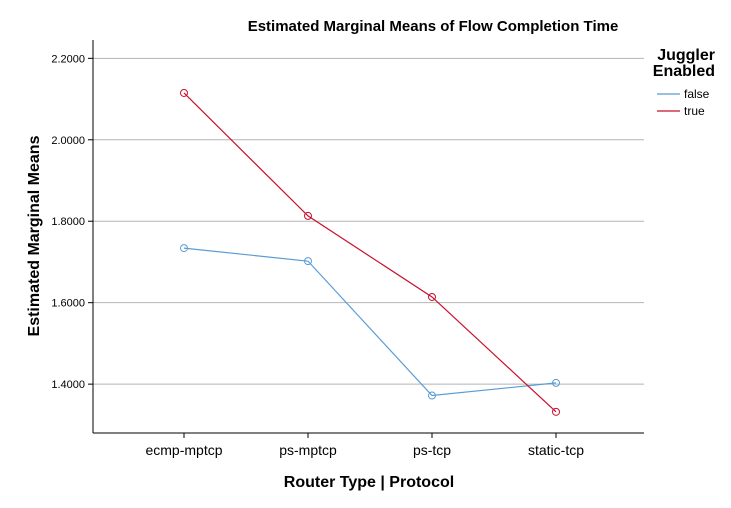 The width and height of the screenshot is (731, 508). Describe the element at coordinates (684, 71) in the screenshot. I see `legend-title-line-2: Enabled` at that location.